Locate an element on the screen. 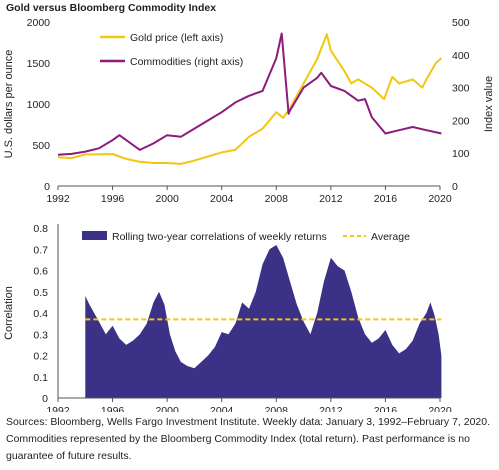 Image resolution: width=499 pixels, height=470 pixels. top-right-tick-label: 0 is located at coordinates (455, 187).